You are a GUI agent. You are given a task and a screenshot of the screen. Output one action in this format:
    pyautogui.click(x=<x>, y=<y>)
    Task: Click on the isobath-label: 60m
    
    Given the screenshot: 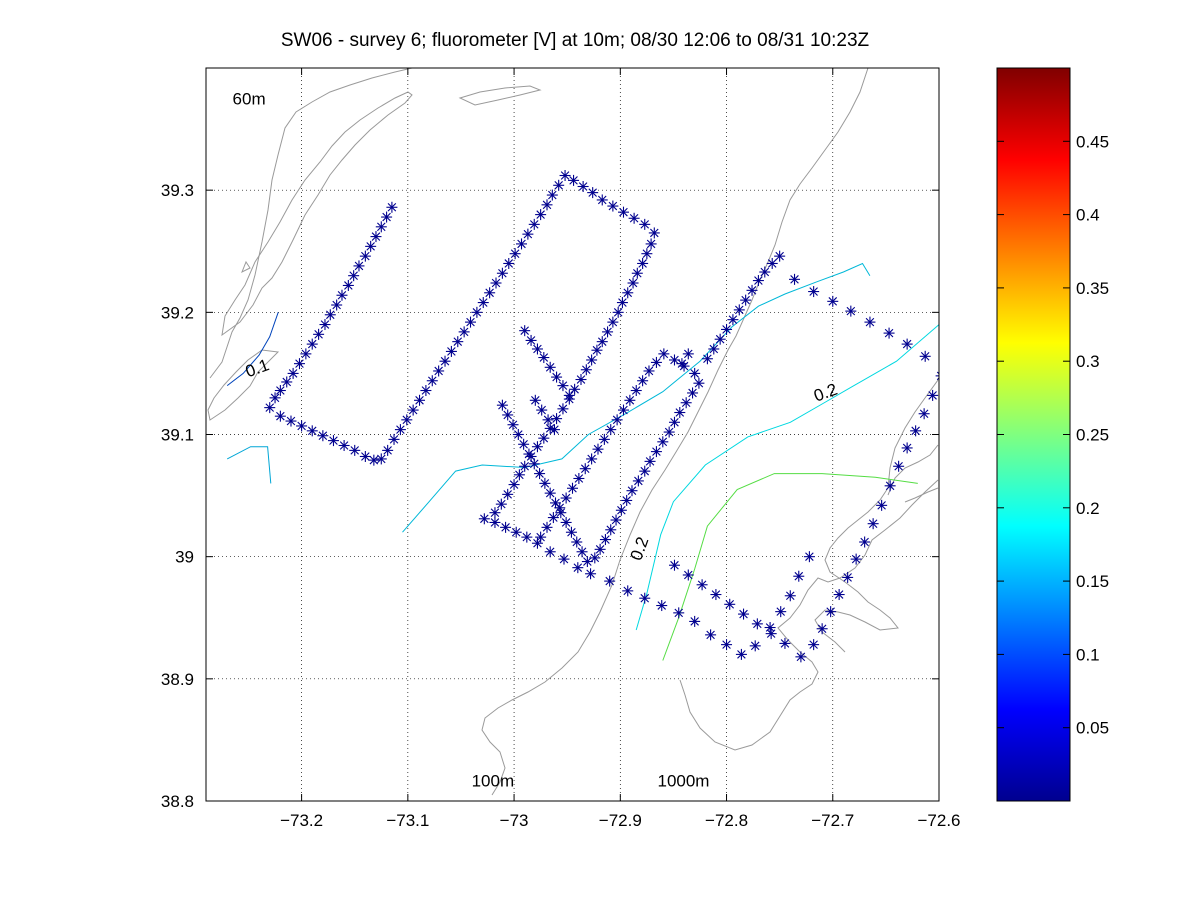 What is the action you would take?
    pyautogui.click(x=249, y=99)
    